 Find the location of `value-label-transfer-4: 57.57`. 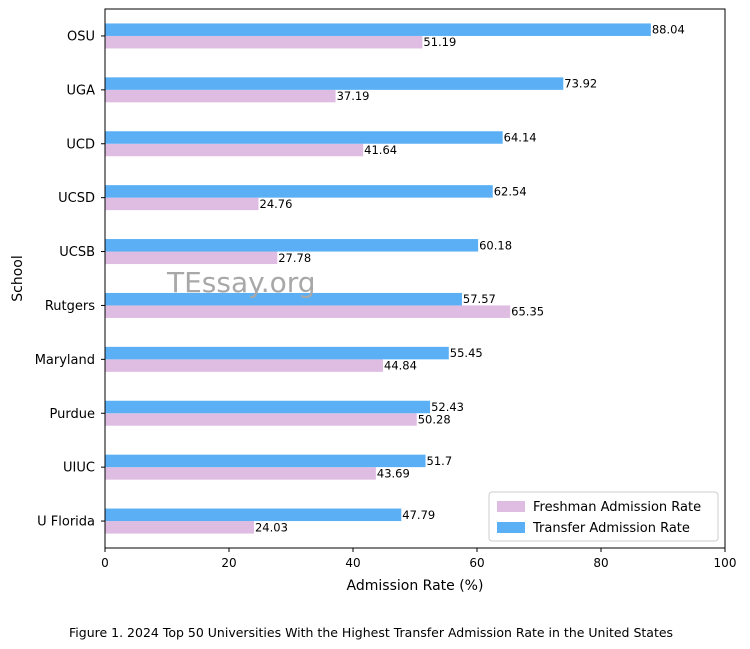

value-label-transfer-4: 57.57 is located at coordinates (479, 299).